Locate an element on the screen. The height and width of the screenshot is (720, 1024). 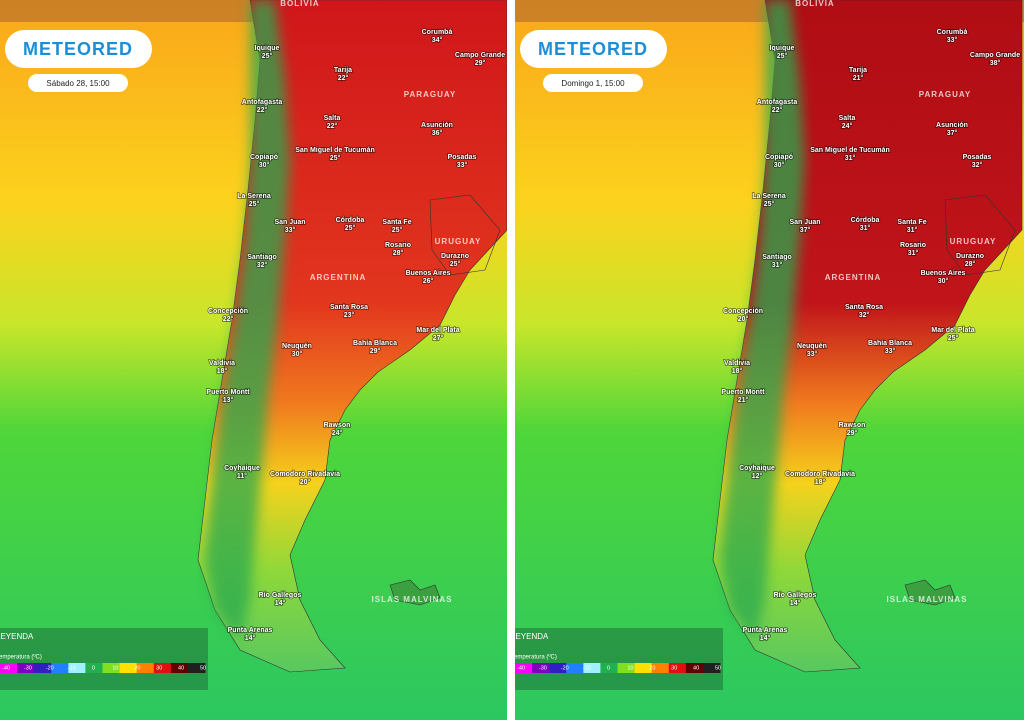
city-temp: 33° is located at coordinates (290, 230).